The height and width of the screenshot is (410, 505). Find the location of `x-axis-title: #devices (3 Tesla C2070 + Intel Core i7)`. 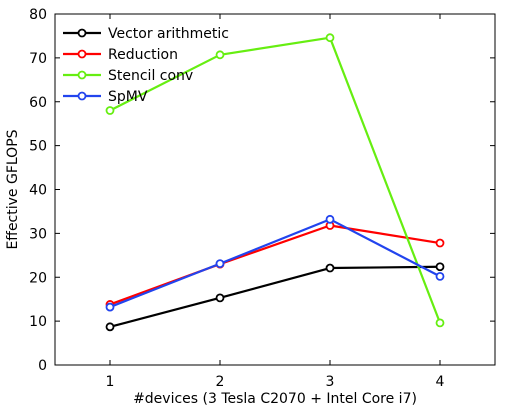

x-axis-title: #devices (3 Tesla C2070 + Intel Core i7) is located at coordinates (275, 399).